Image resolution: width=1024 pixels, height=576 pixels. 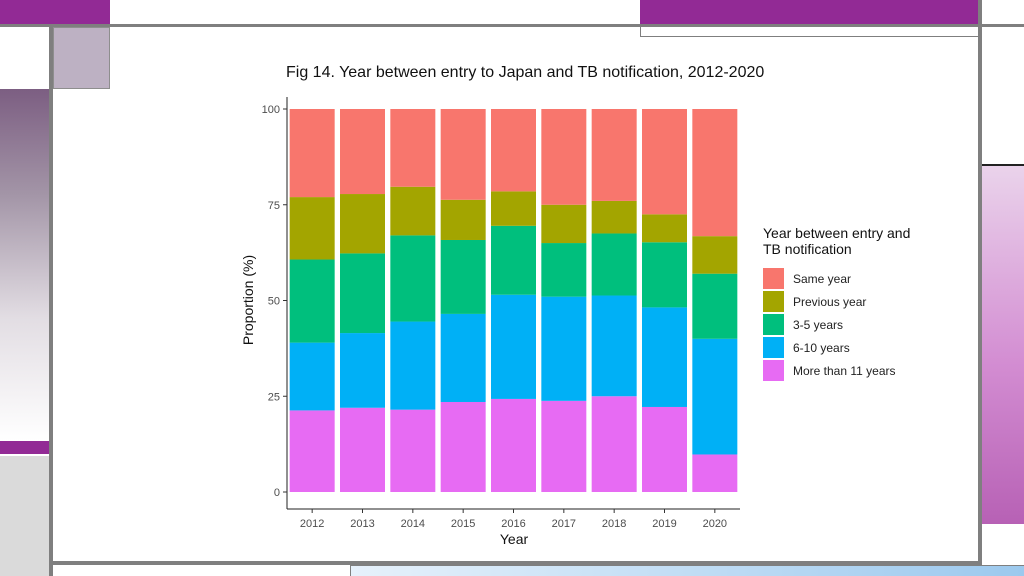 What do you see at coordinates (274, 302) in the screenshot?
I see `y-tick-label: 50` at bounding box center [274, 302].